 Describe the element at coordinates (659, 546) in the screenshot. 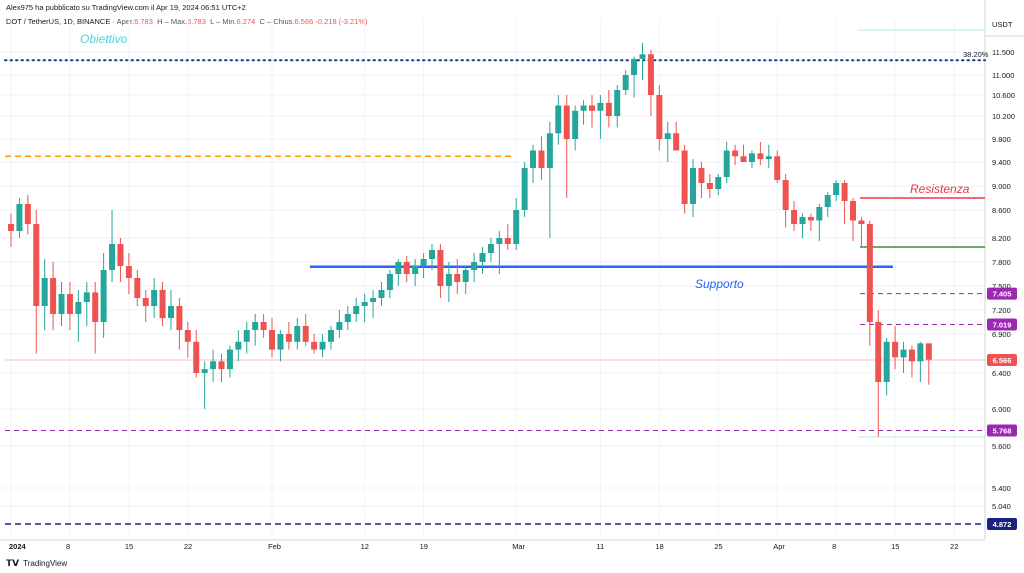

I see `time-tick-label: 18` at that location.